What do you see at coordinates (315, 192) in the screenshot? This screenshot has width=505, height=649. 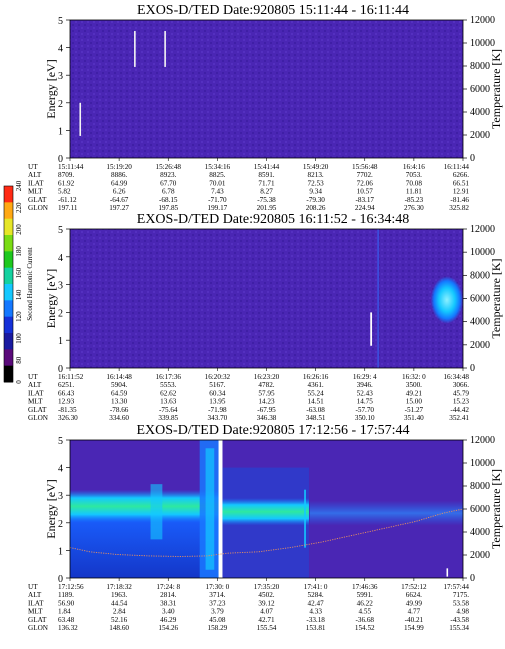 I see `ephemeris-value: 9.34` at bounding box center [315, 192].